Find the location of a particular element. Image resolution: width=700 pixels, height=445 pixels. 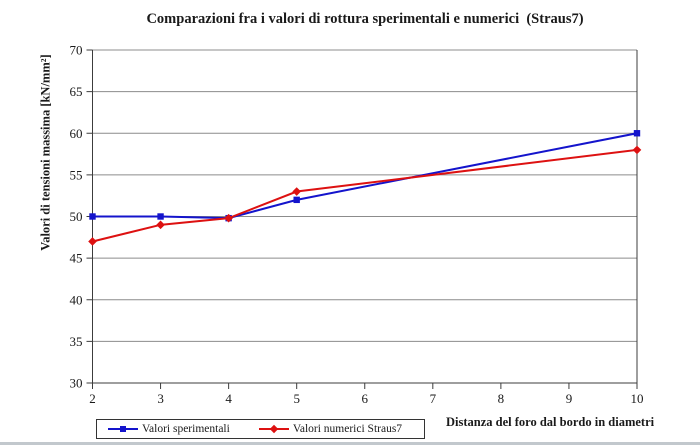

bottom-edge is located at coordinates (350, 443).